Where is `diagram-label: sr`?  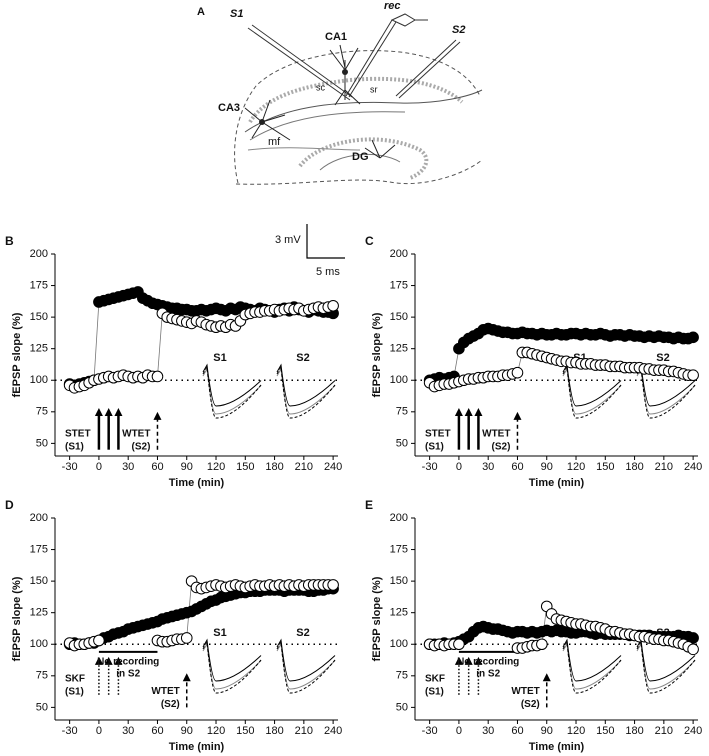
diagram-label: sr is located at coordinates (374, 89).